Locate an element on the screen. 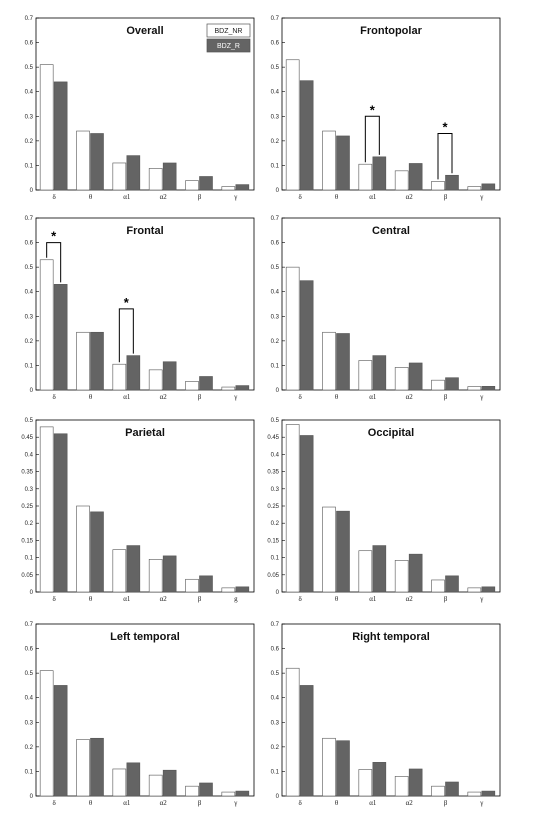 This screenshot has height=816, width=540. y-tick-label: 0.6 is located at coordinates (275, 244).